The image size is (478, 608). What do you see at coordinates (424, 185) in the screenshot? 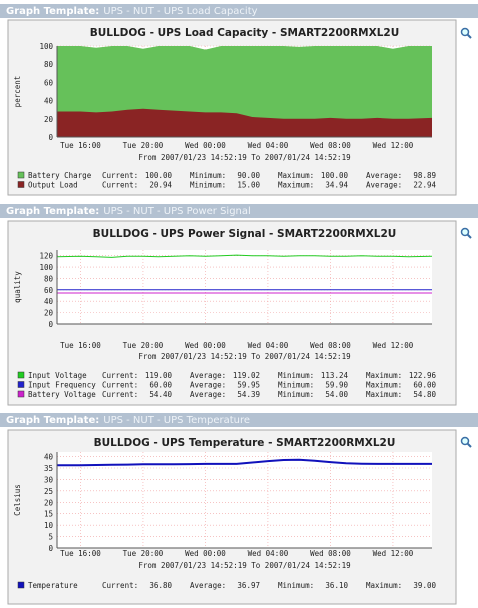
I see `legend-stat-value: 22.94` at bounding box center [424, 185].